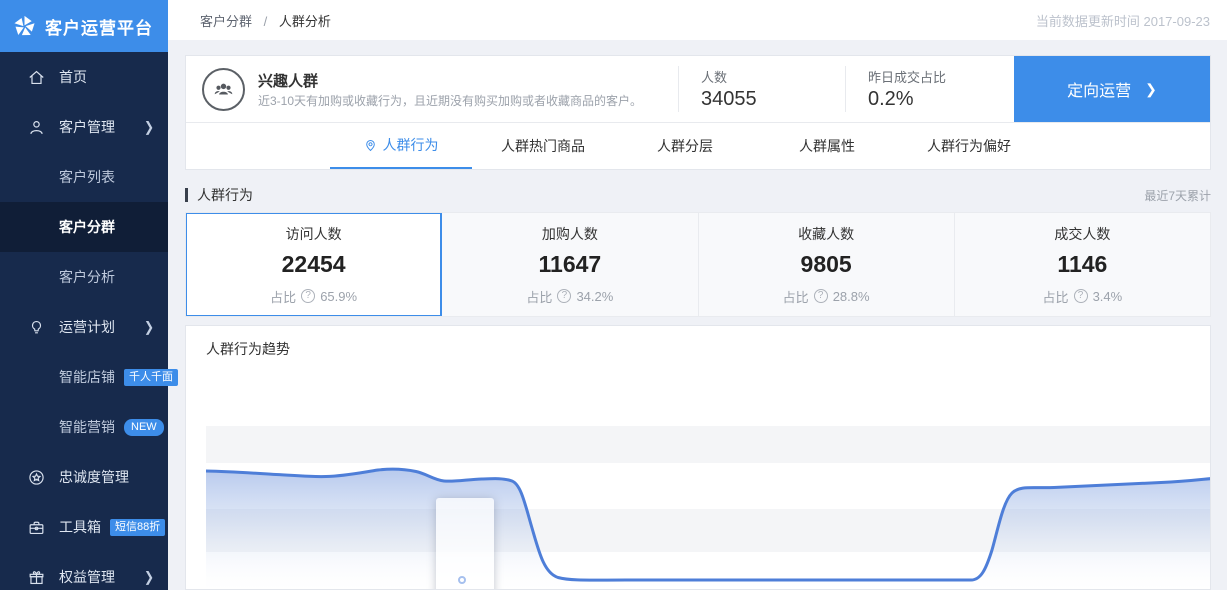 This screenshot has height=590, width=1227. I want to click on sidebar-item-operation-plan: 运营计划 ❯, so click(84, 327).